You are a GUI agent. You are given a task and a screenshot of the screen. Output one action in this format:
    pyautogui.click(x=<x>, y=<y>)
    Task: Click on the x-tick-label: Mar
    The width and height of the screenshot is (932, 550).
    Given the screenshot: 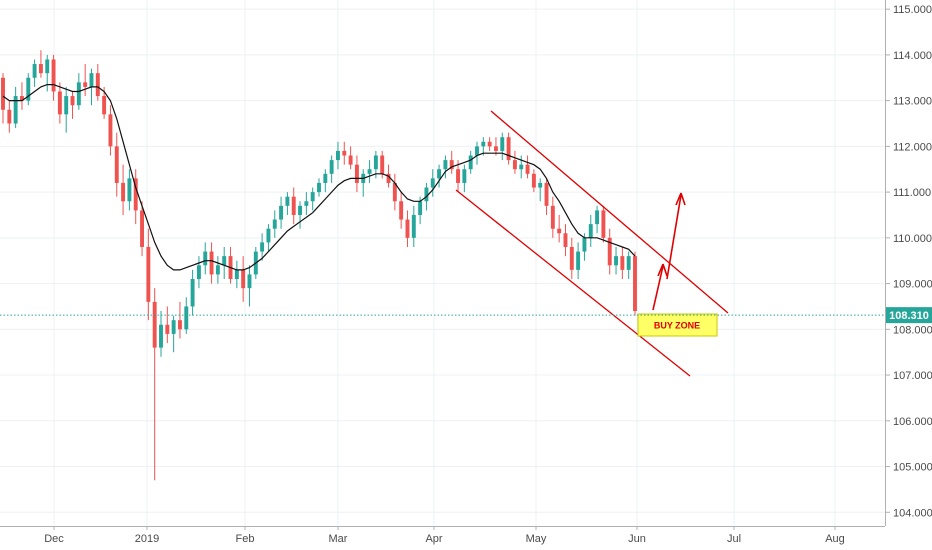 What is the action you would take?
    pyautogui.click(x=338, y=539)
    